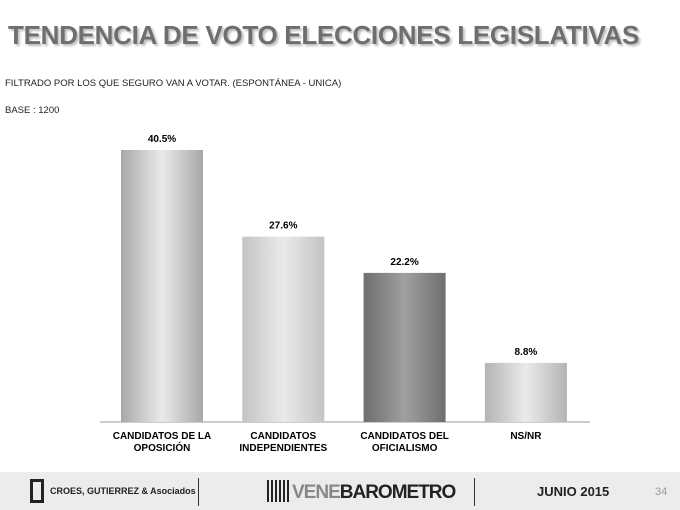  Describe the element at coordinates (283, 226) in the screenshot. I see `data-label: 27.6%` at that location.